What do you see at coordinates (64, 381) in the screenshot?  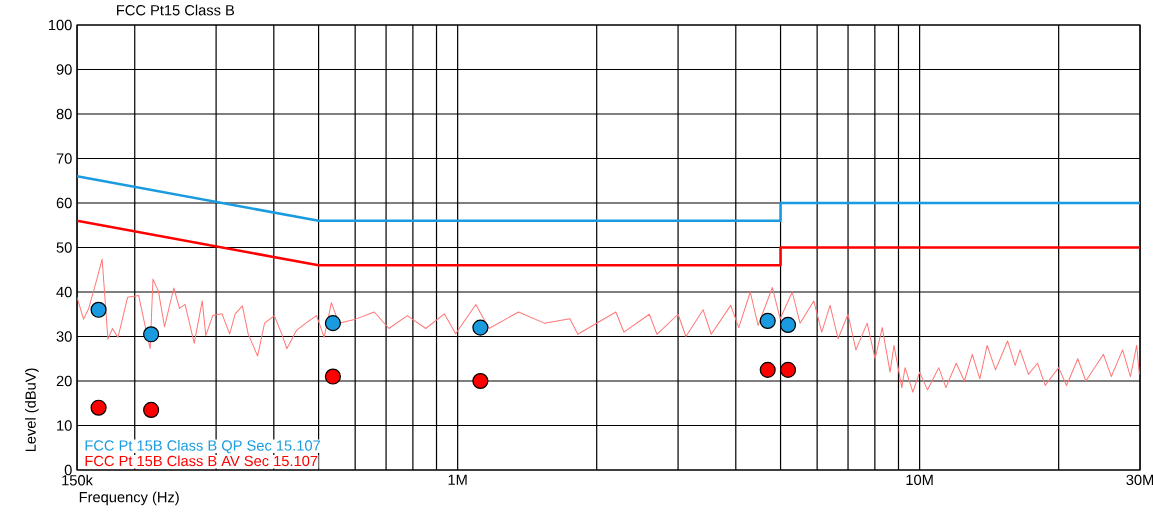 I see `y-tick-label: 20` at bounding box center [64, 381].